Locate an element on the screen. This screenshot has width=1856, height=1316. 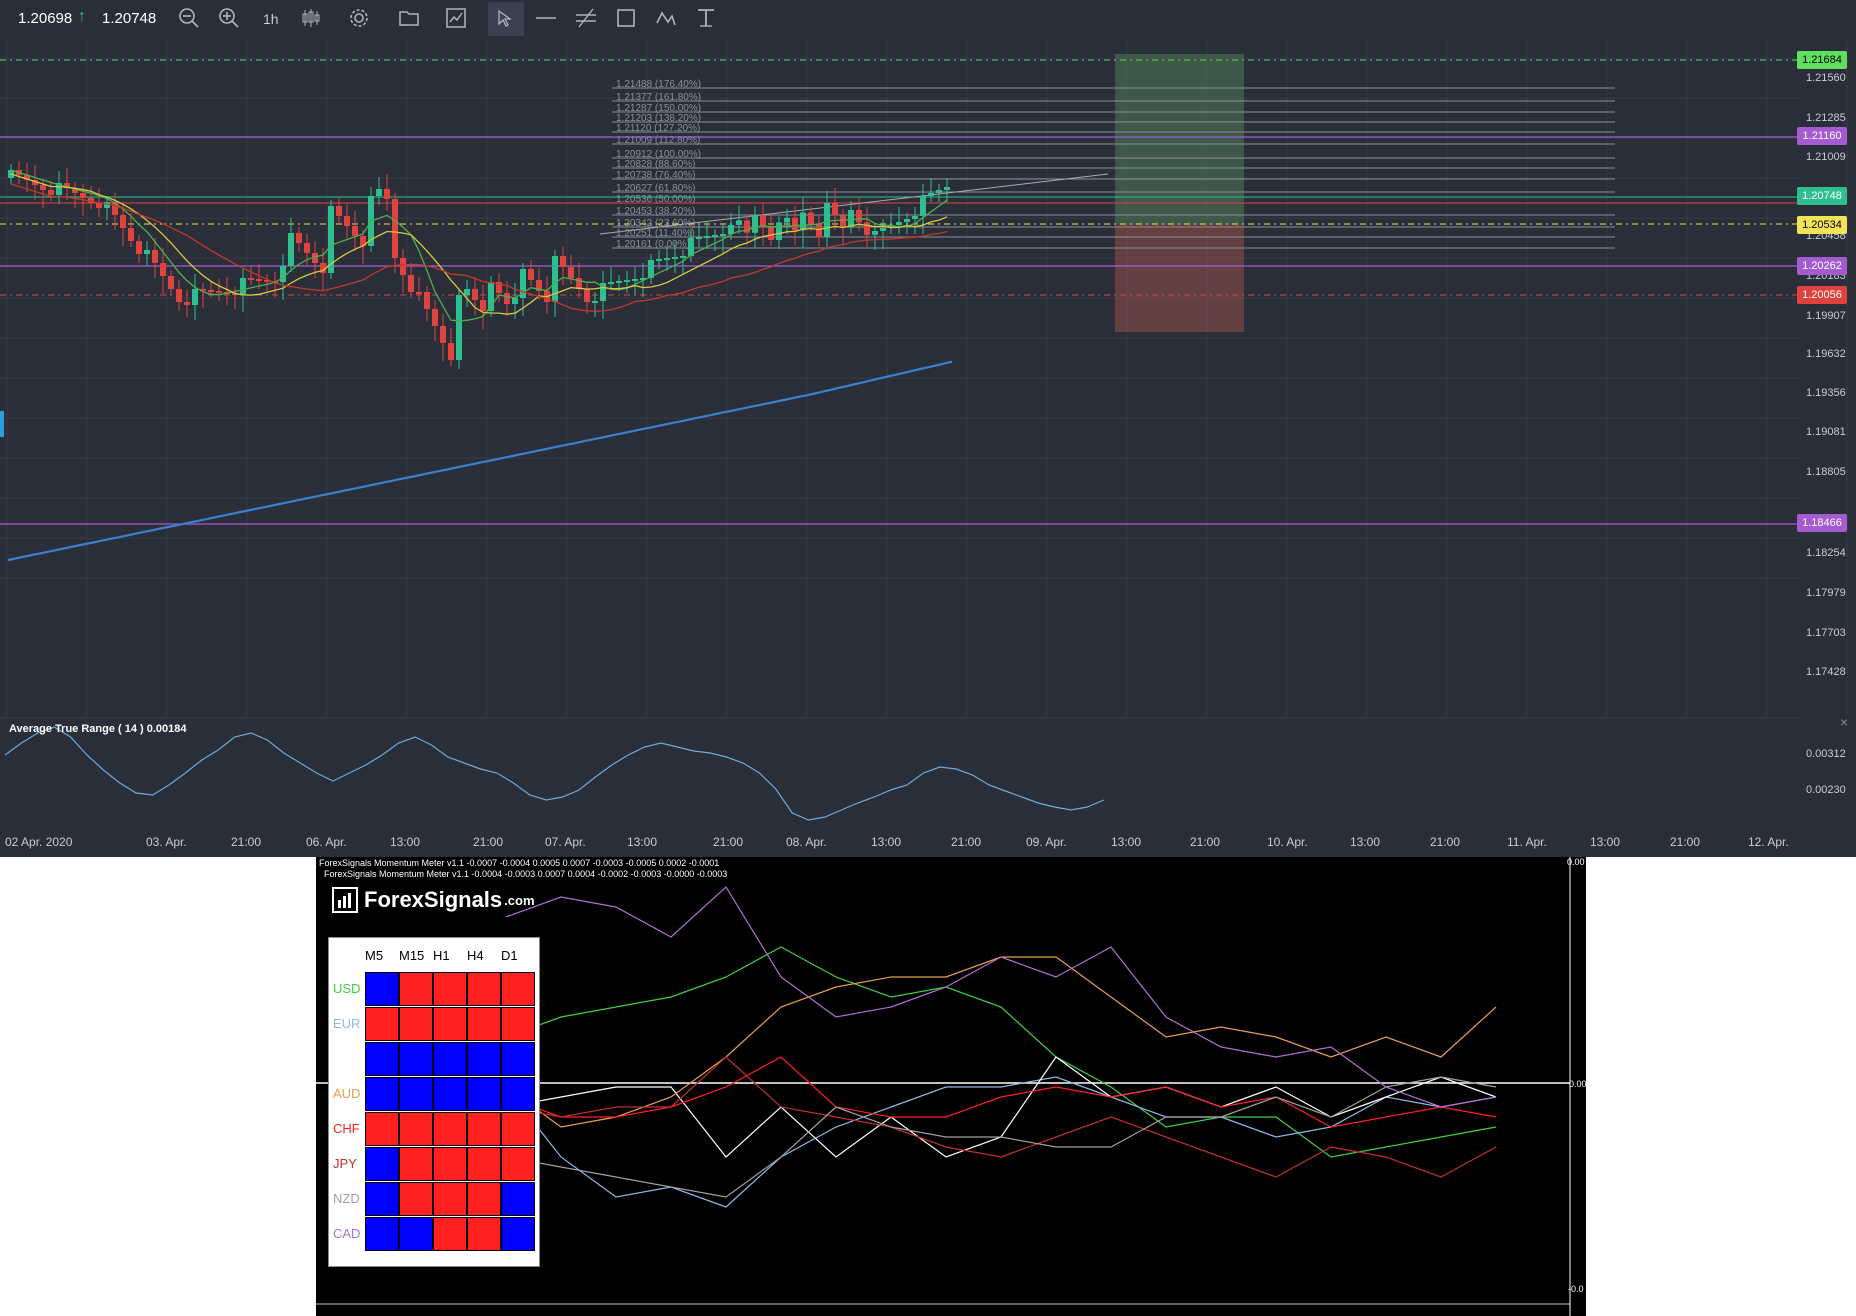
fib-level-label: 1.20161 (0.00%) is located at coordinates (653, 244).